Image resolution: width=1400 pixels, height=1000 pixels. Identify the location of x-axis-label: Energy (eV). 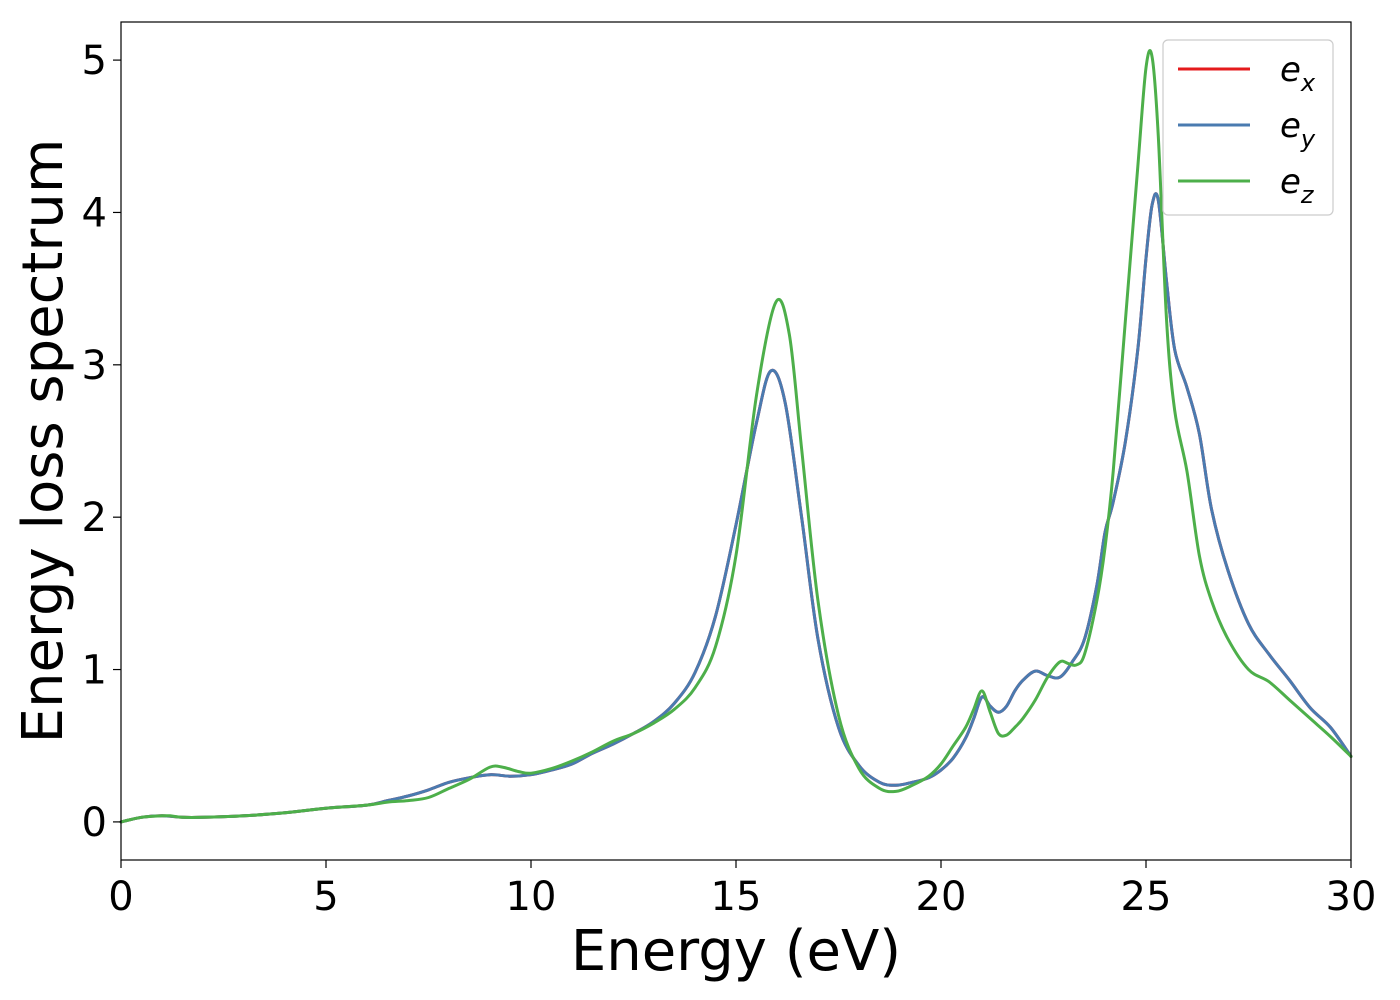
(736, 951).